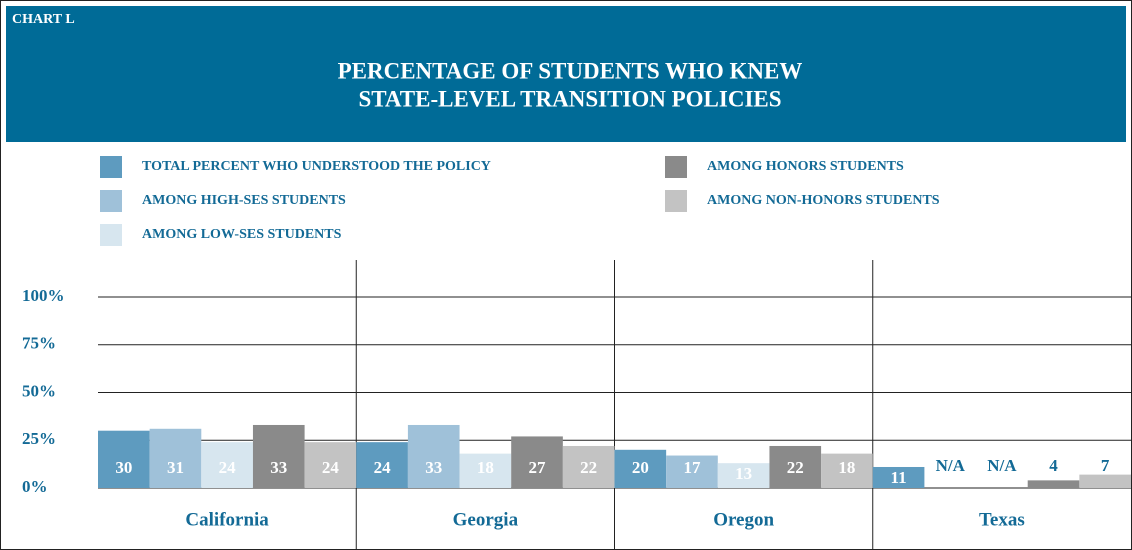 This screenshot has height=550, width=1132. Describe the element at coordinates (743, 519) in the screenshot. I see `x-tick-label: Oregon` at that location.